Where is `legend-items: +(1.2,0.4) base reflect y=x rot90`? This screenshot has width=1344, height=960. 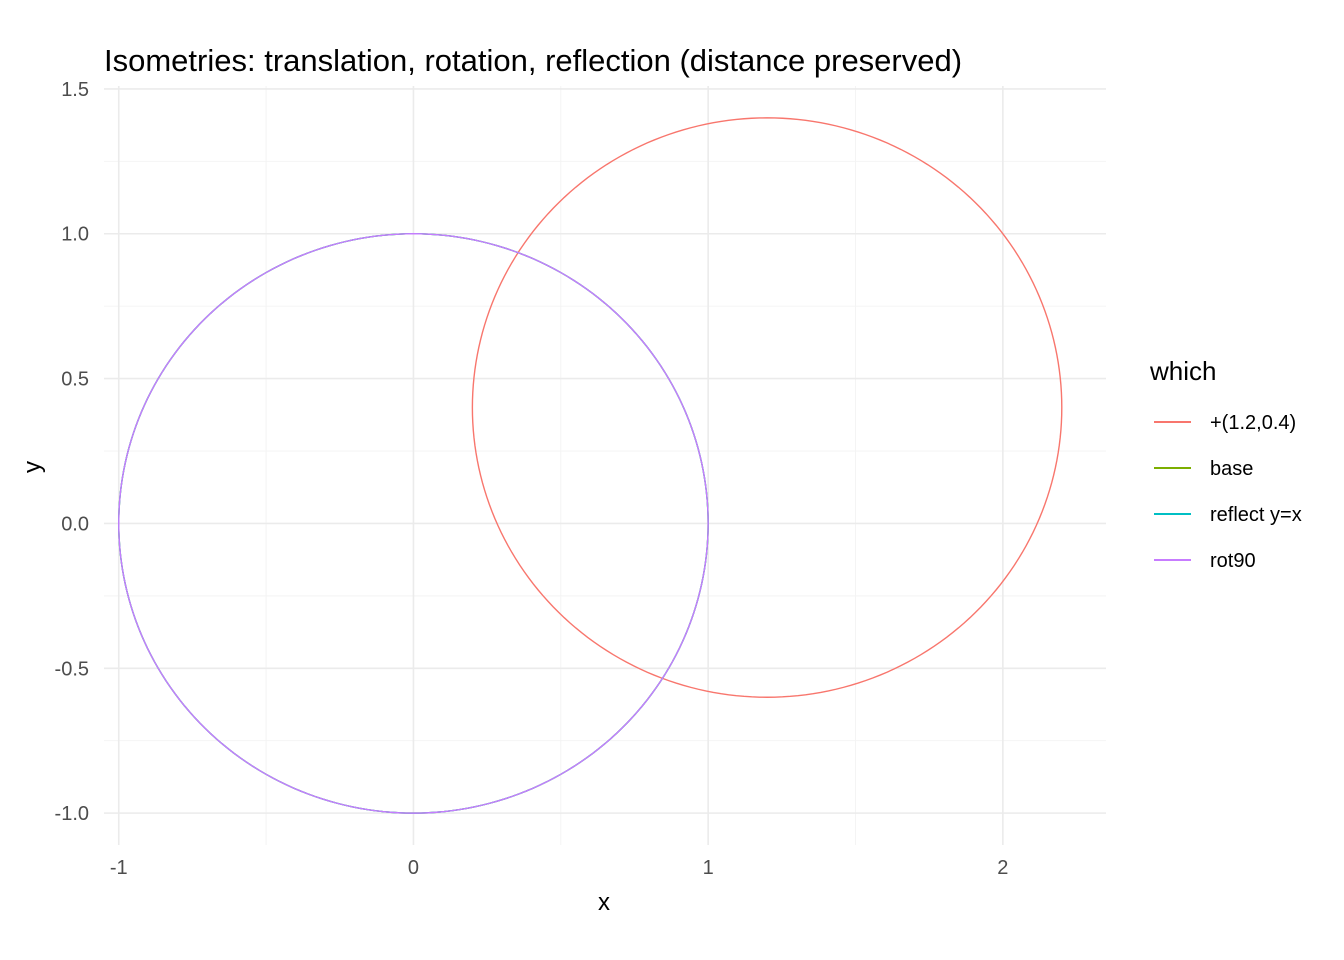
legend-items: +(1.2,0.4) base reflect y=x rot90 is located at coordinates (1228, 492).